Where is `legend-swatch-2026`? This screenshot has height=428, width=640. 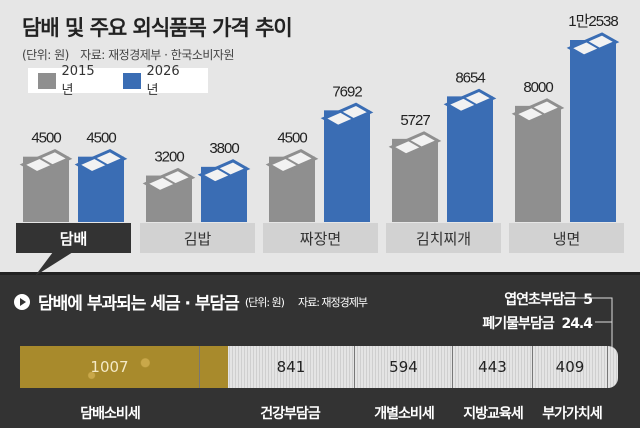
legend-swatch-2026 is located at coordinates (132, 80).